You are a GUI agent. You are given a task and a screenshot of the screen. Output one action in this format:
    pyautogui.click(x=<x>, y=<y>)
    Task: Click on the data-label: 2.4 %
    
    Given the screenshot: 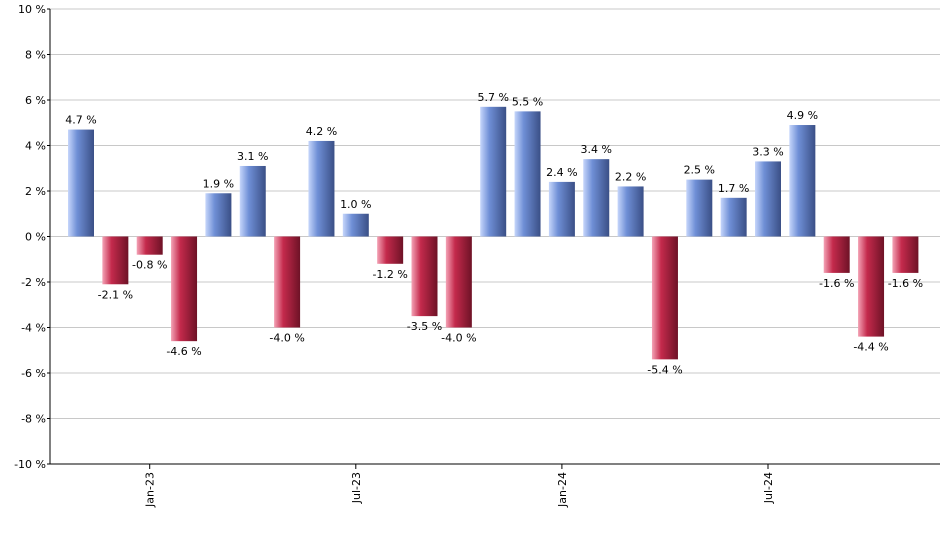 What is the action you would take?
    pyautogui.click(x=561, y=172)
    